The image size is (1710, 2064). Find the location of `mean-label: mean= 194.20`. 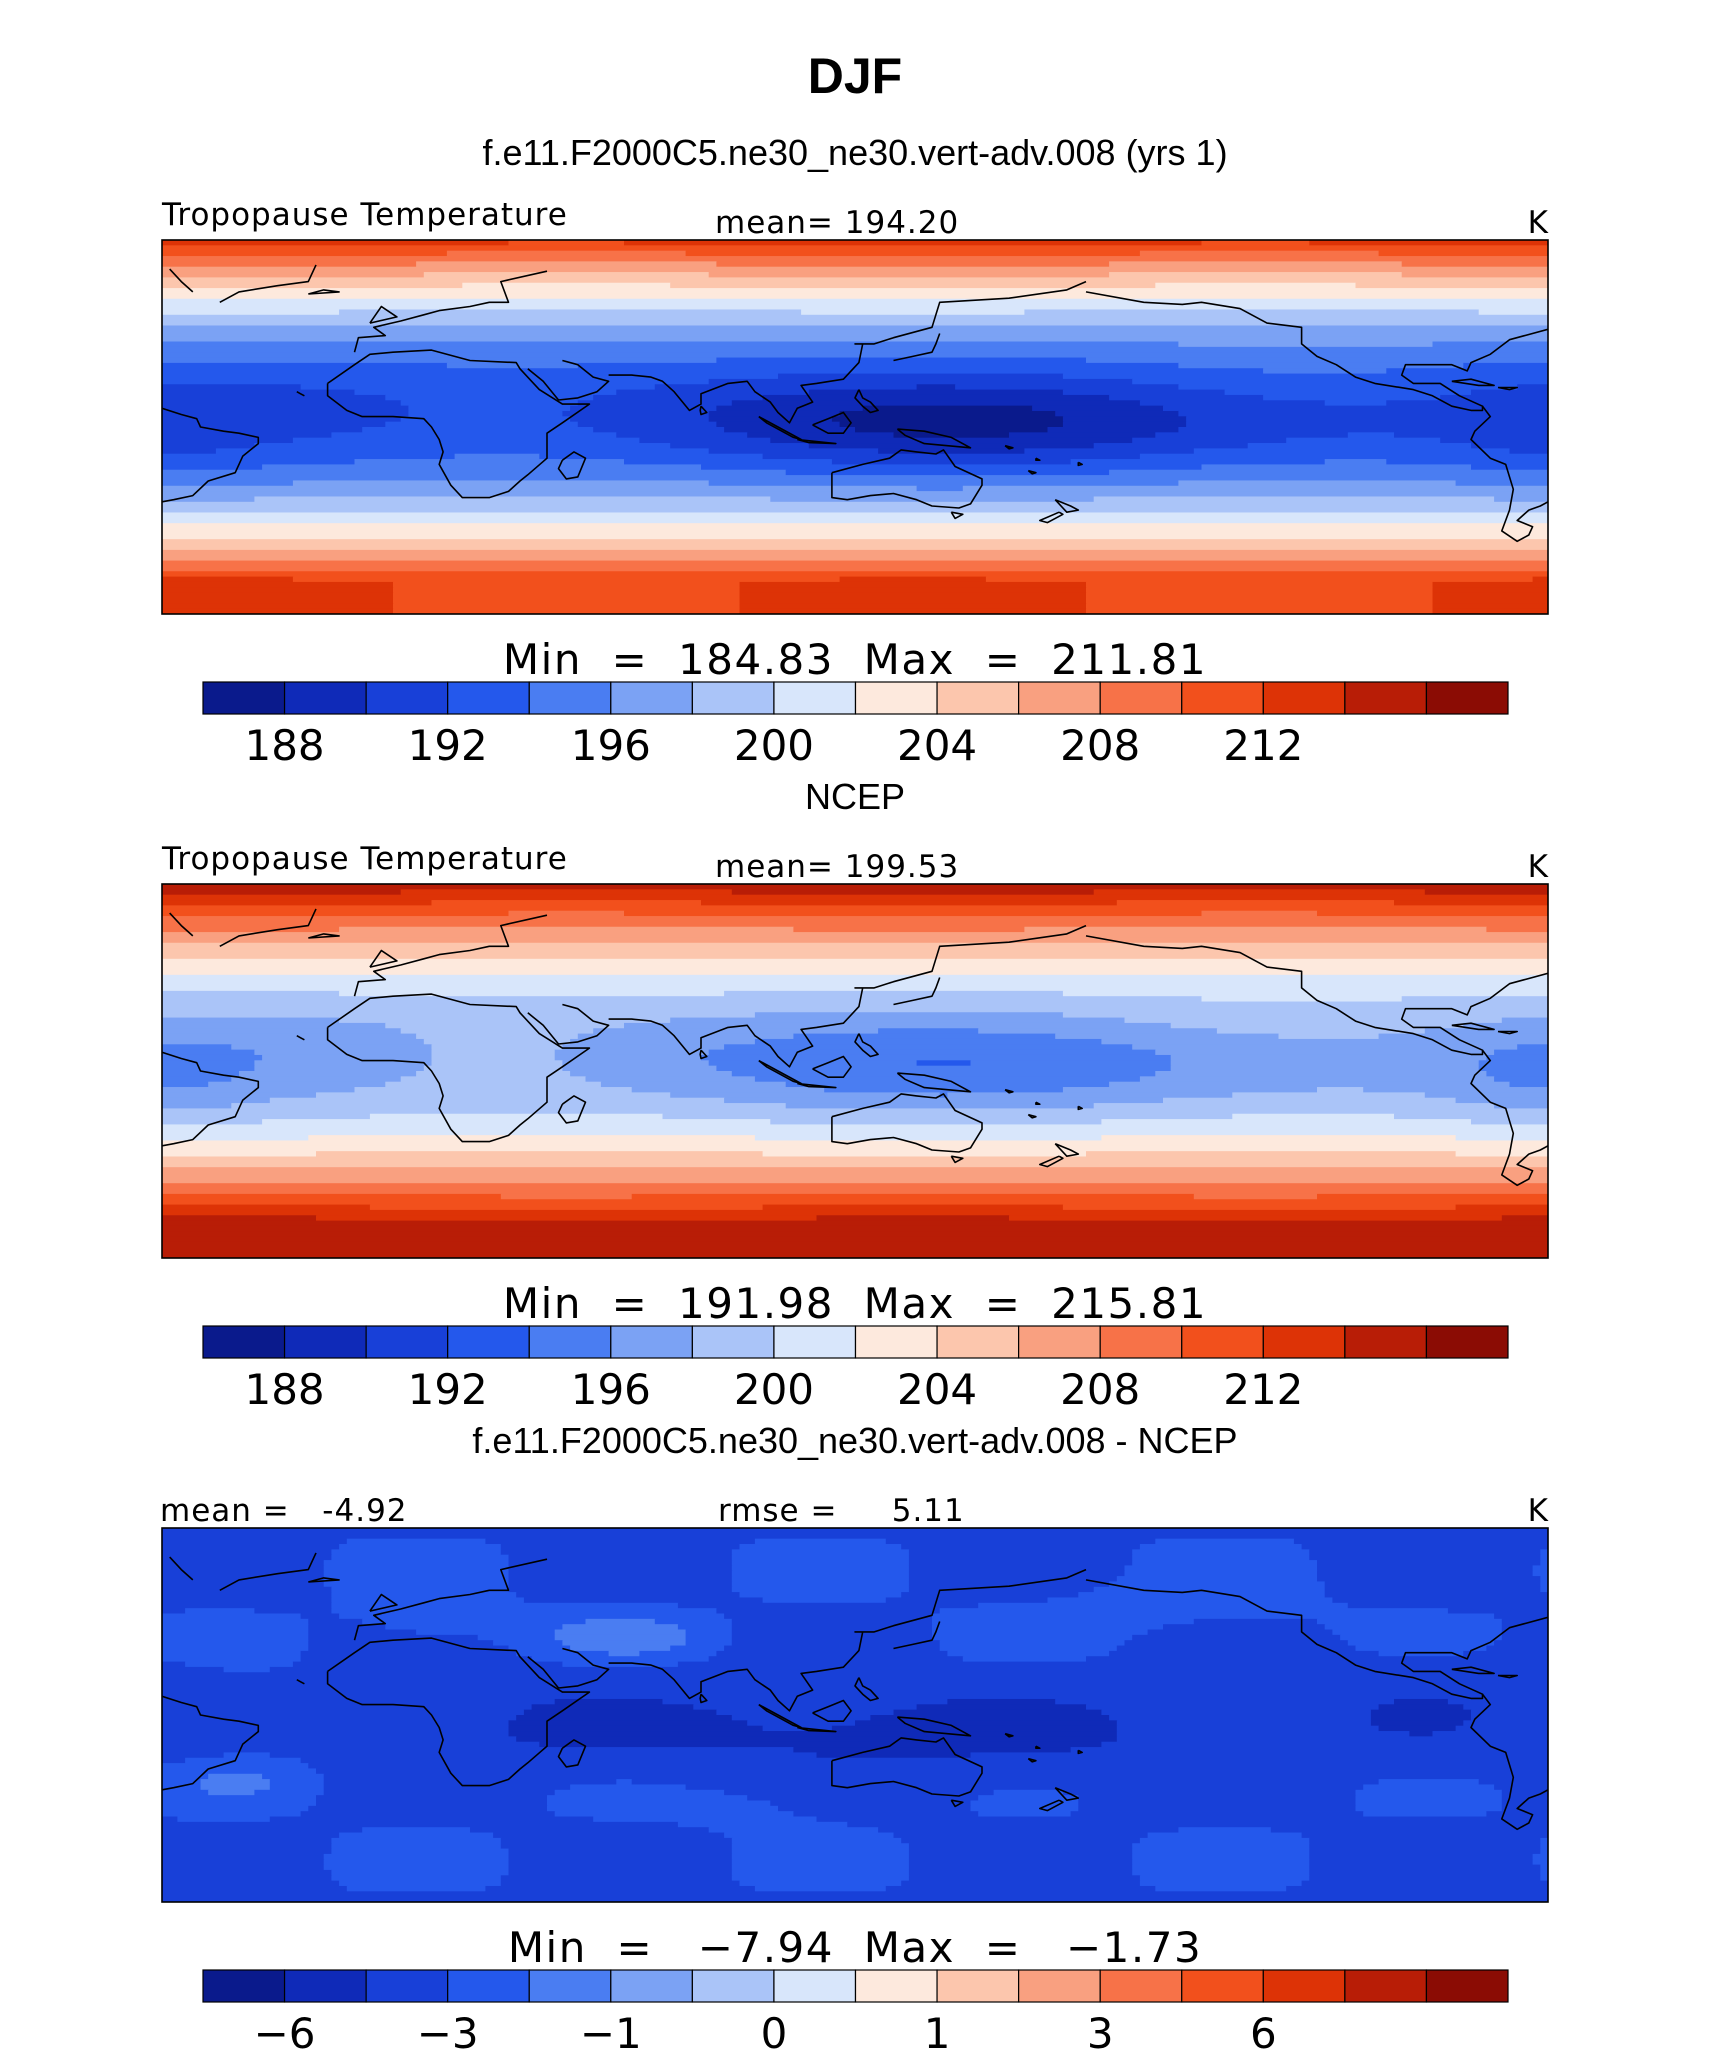

mean-label: mean= 194.20 is located at coordinates (837, 223).